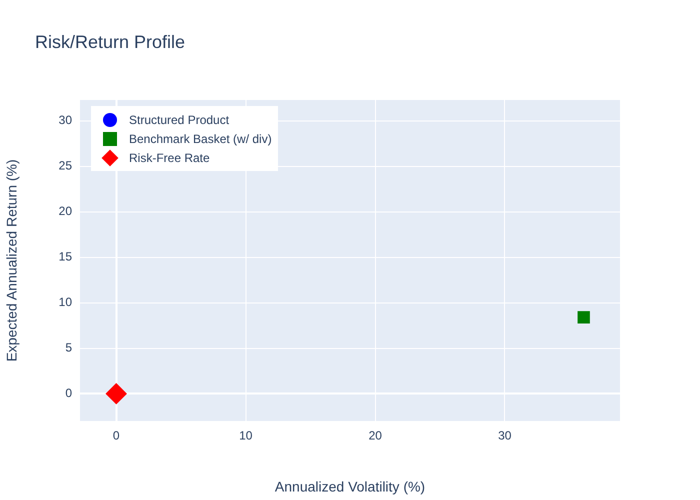 The height and width of the screenshot is (500, 700). I want to click on y-tick-label: 0, so click(68, 393).